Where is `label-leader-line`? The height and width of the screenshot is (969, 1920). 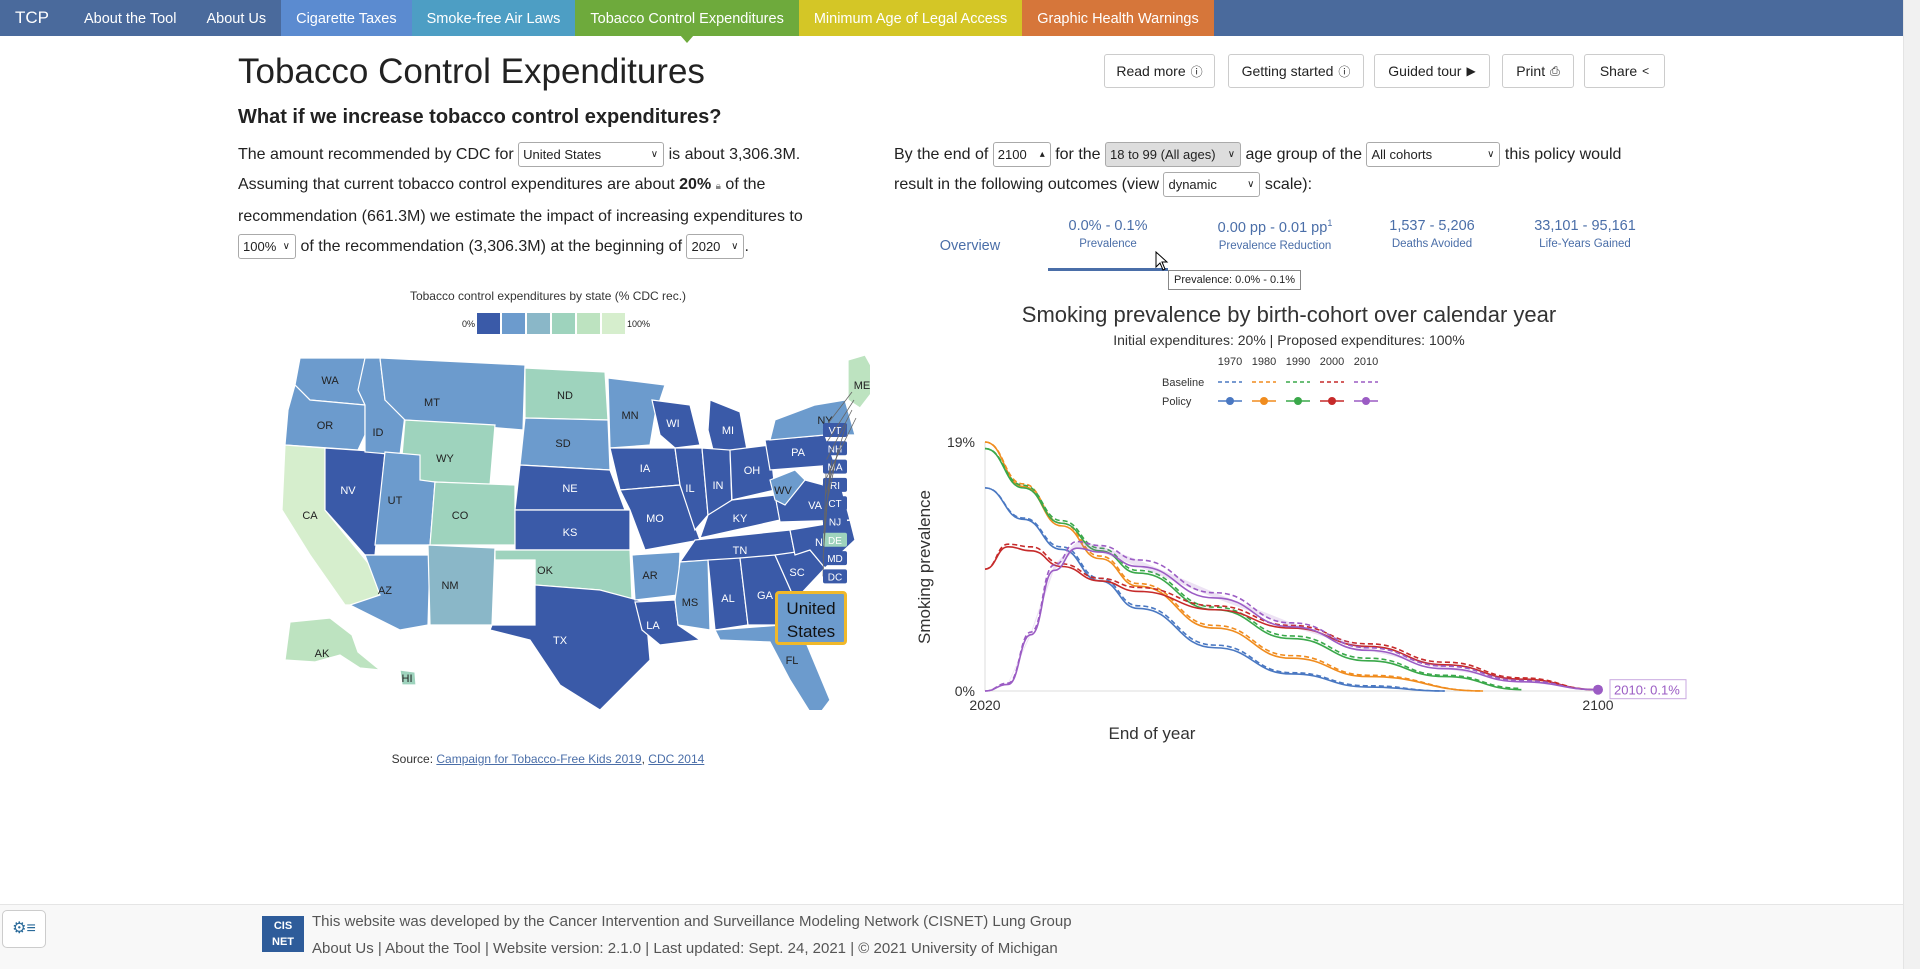 label-leader-line is located at coordinates (838, 424).